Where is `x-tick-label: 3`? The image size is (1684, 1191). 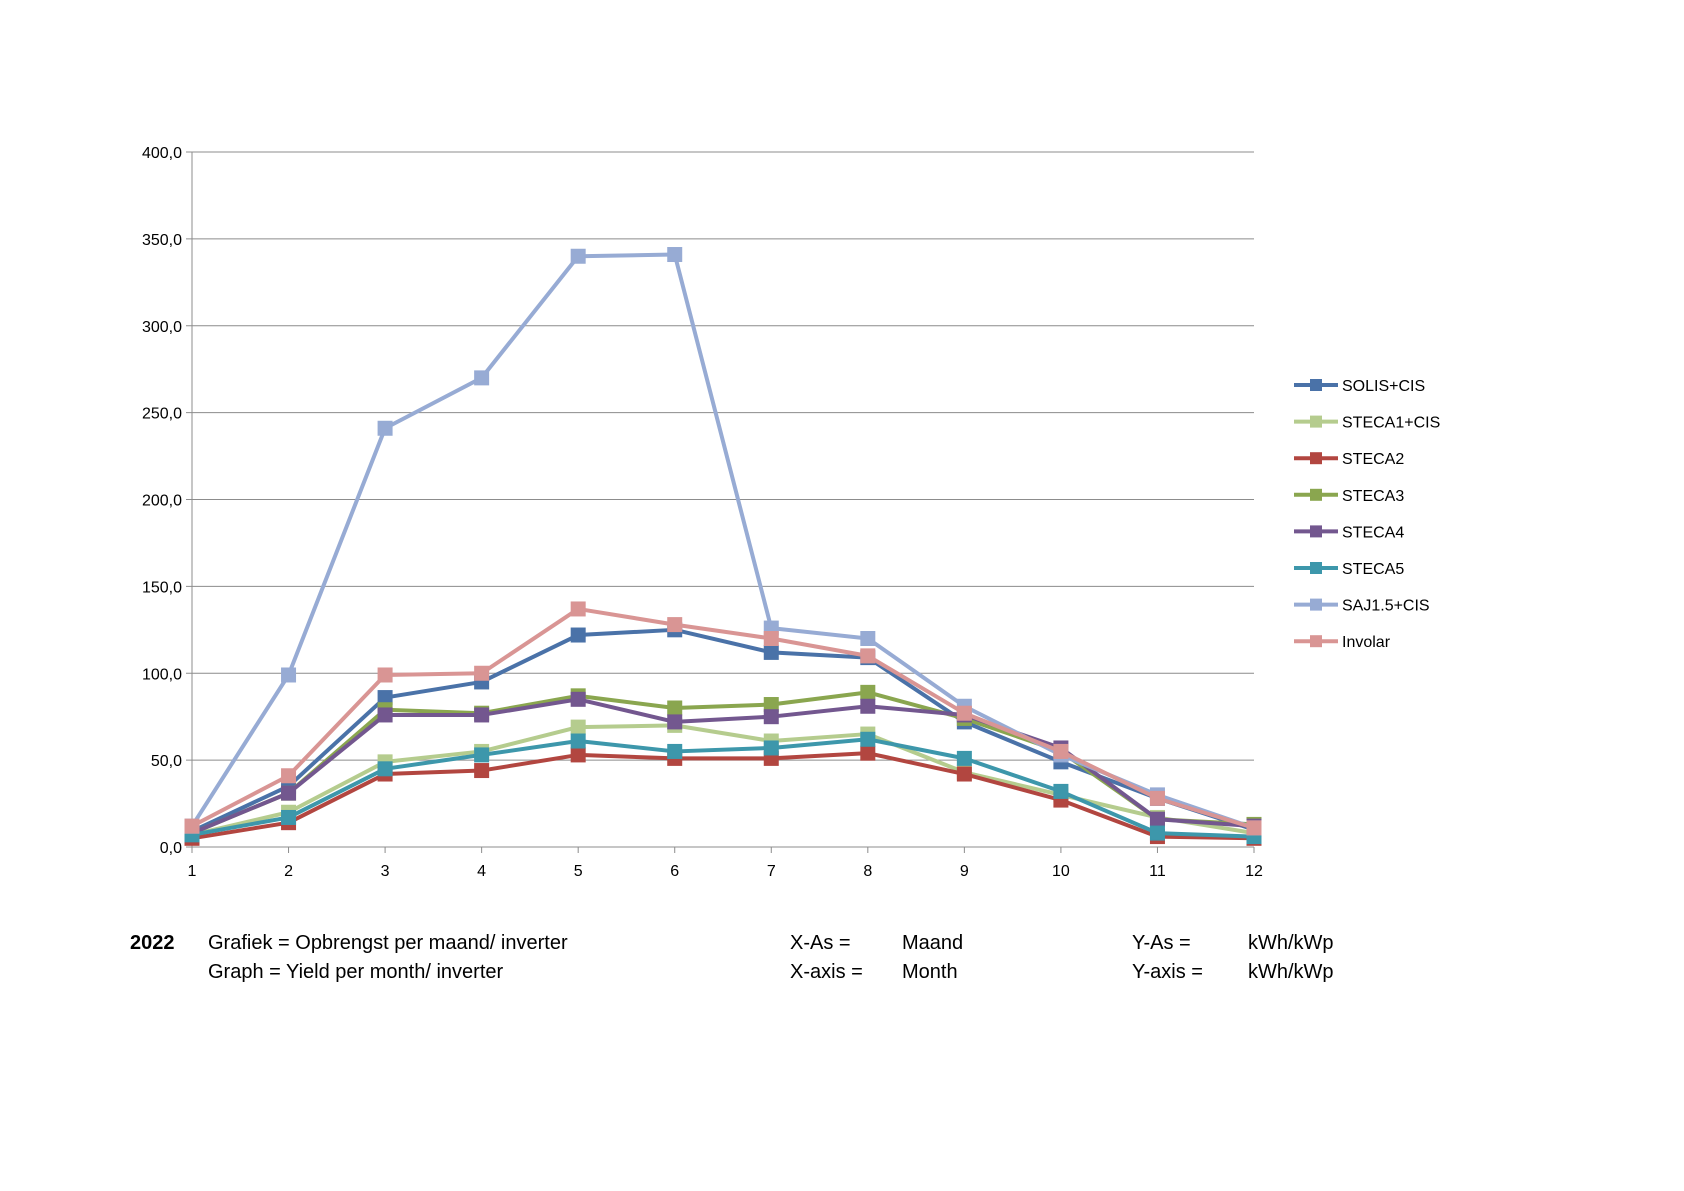 x-tick-label: 3 is located at coordinates (385, 871).